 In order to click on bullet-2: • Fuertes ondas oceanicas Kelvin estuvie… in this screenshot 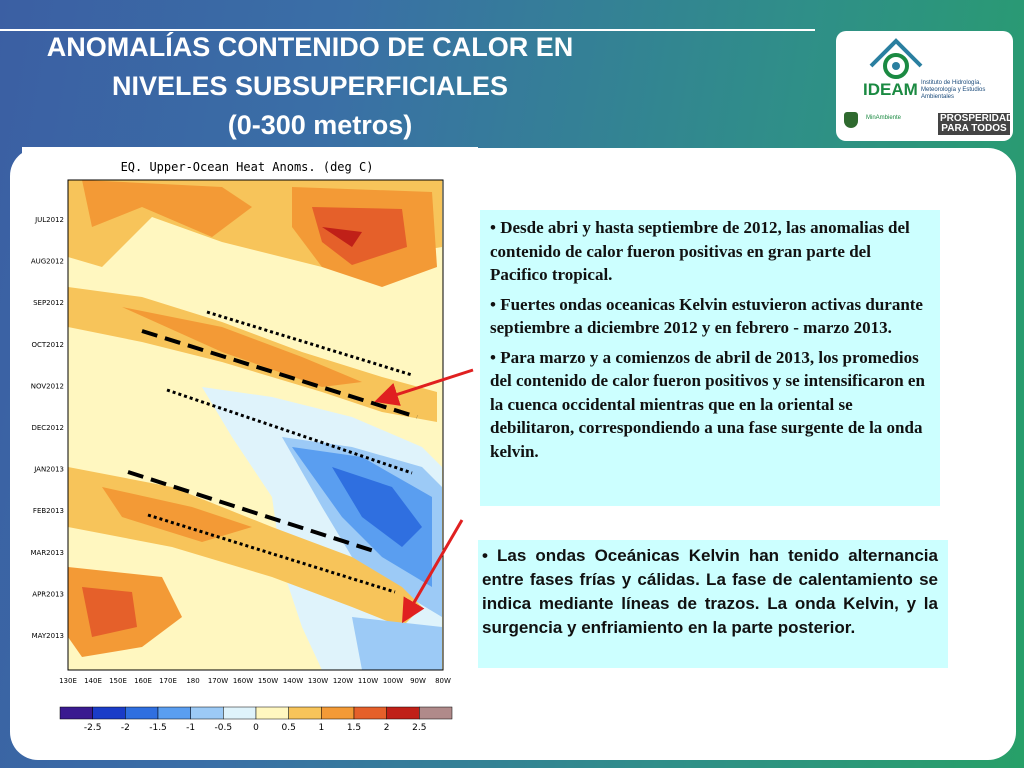, I will do `click(706, 316)`.